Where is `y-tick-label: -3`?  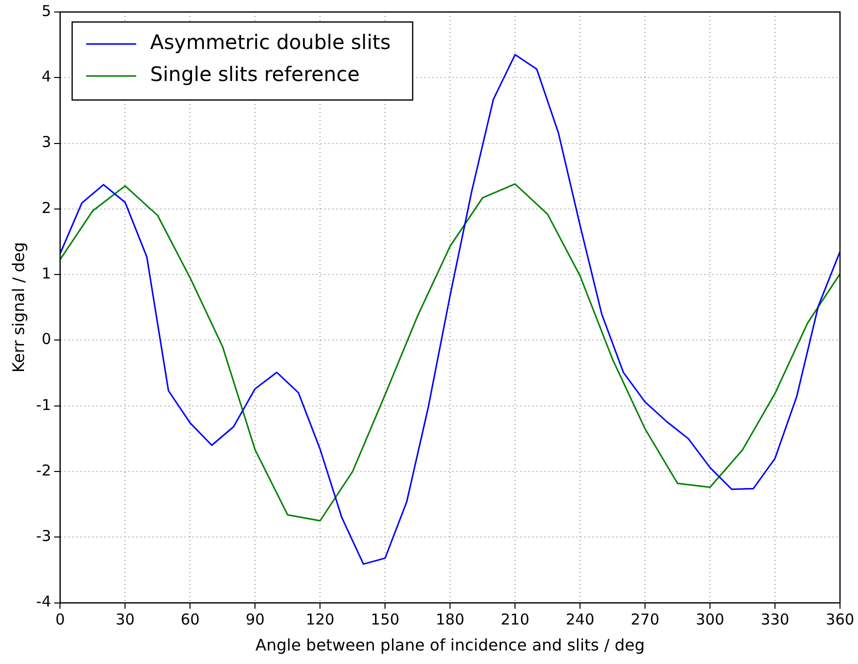 y-tick-label: -3 is located at coordinates (44, 536).